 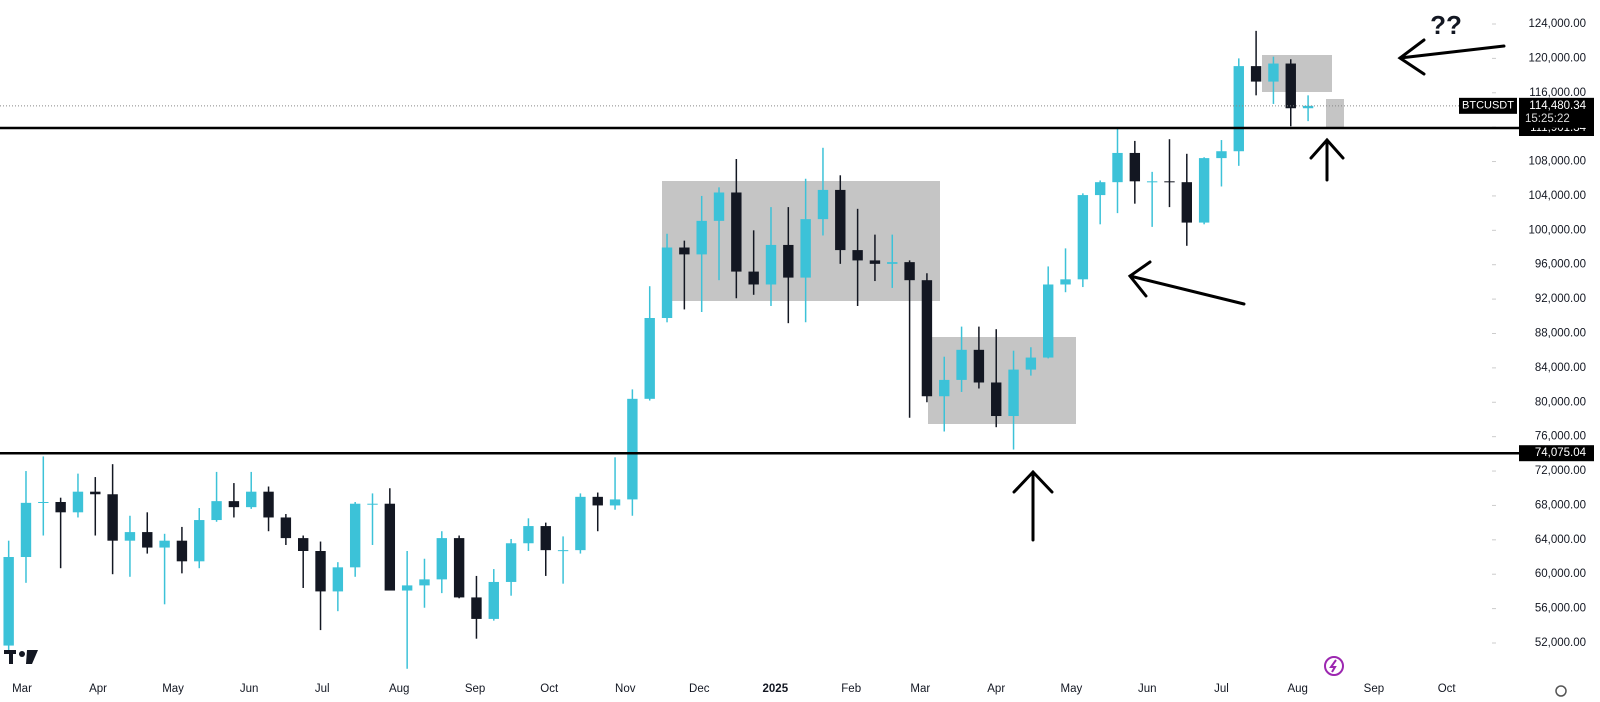 What do you see at coordinates (1560, 574) in the screenshot?
I see `y-tick-label: 60,000.00` at bounding box center [1560, 574].